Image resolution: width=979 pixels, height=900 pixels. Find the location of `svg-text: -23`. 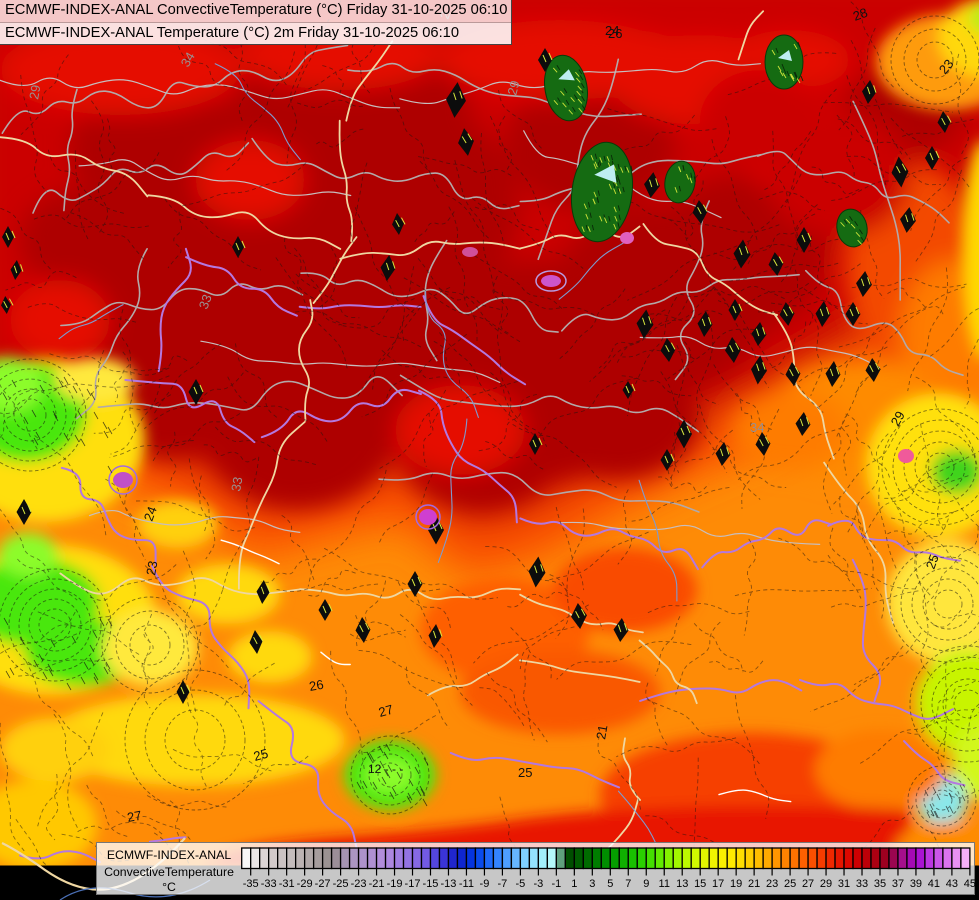

svg-text: -23 is located at coordinates (359, 884).